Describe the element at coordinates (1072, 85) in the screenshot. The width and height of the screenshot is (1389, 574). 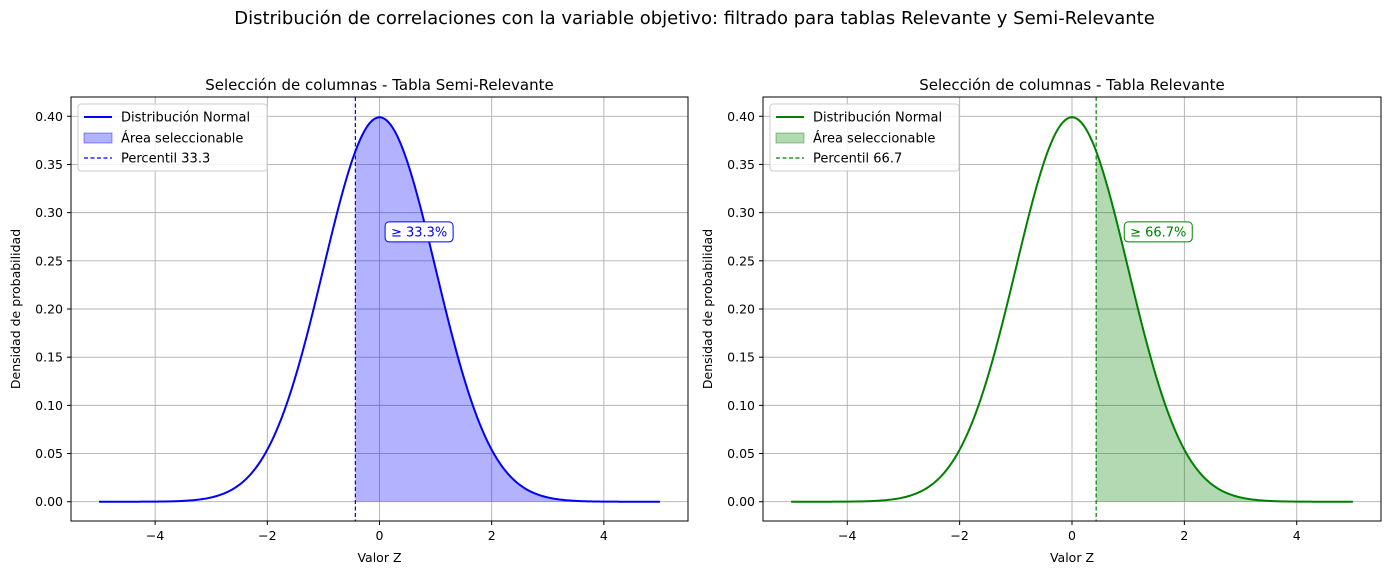
I see `chart-title: Selección de columnas - Tabla Relevante` at that location.